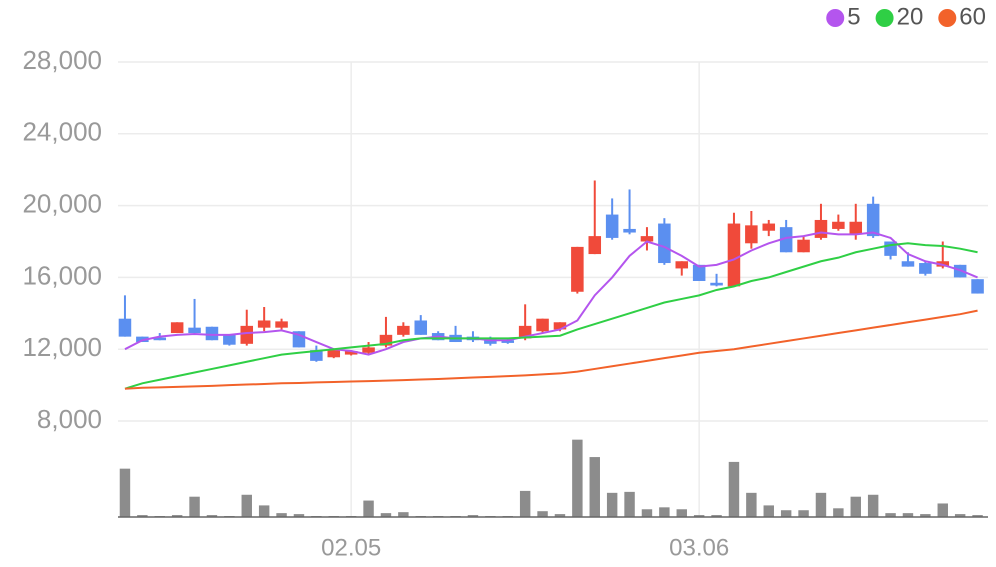  Describe the element at coordinates (551, 349) in the screenshot. I see `ma-line` at that location.